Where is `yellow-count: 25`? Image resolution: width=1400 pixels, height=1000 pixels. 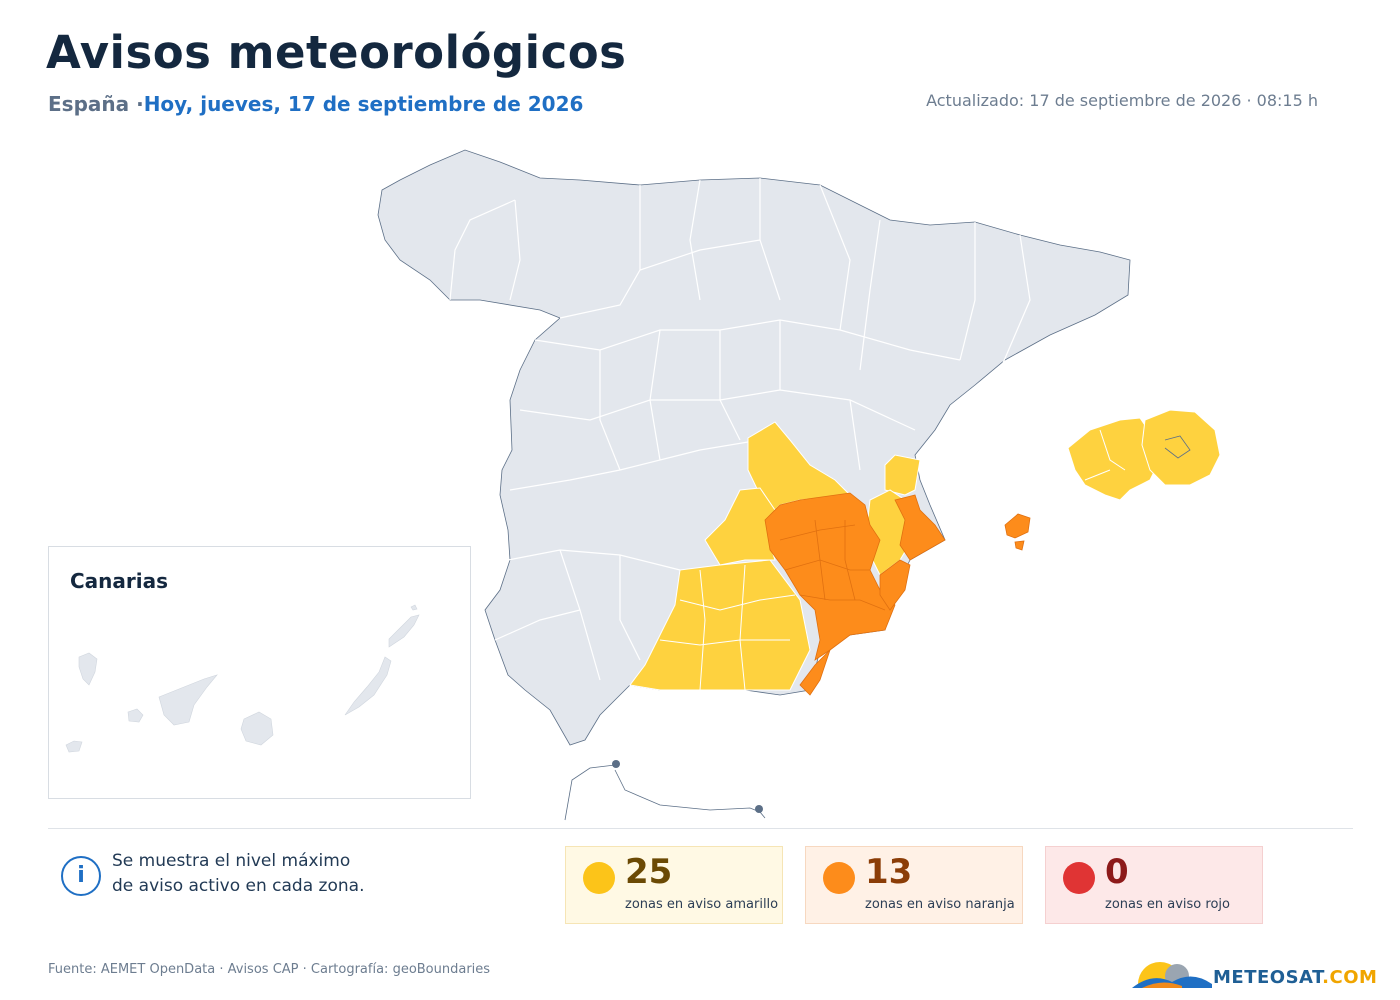
yellow-count: 25 is located at coordinates (649, 872).